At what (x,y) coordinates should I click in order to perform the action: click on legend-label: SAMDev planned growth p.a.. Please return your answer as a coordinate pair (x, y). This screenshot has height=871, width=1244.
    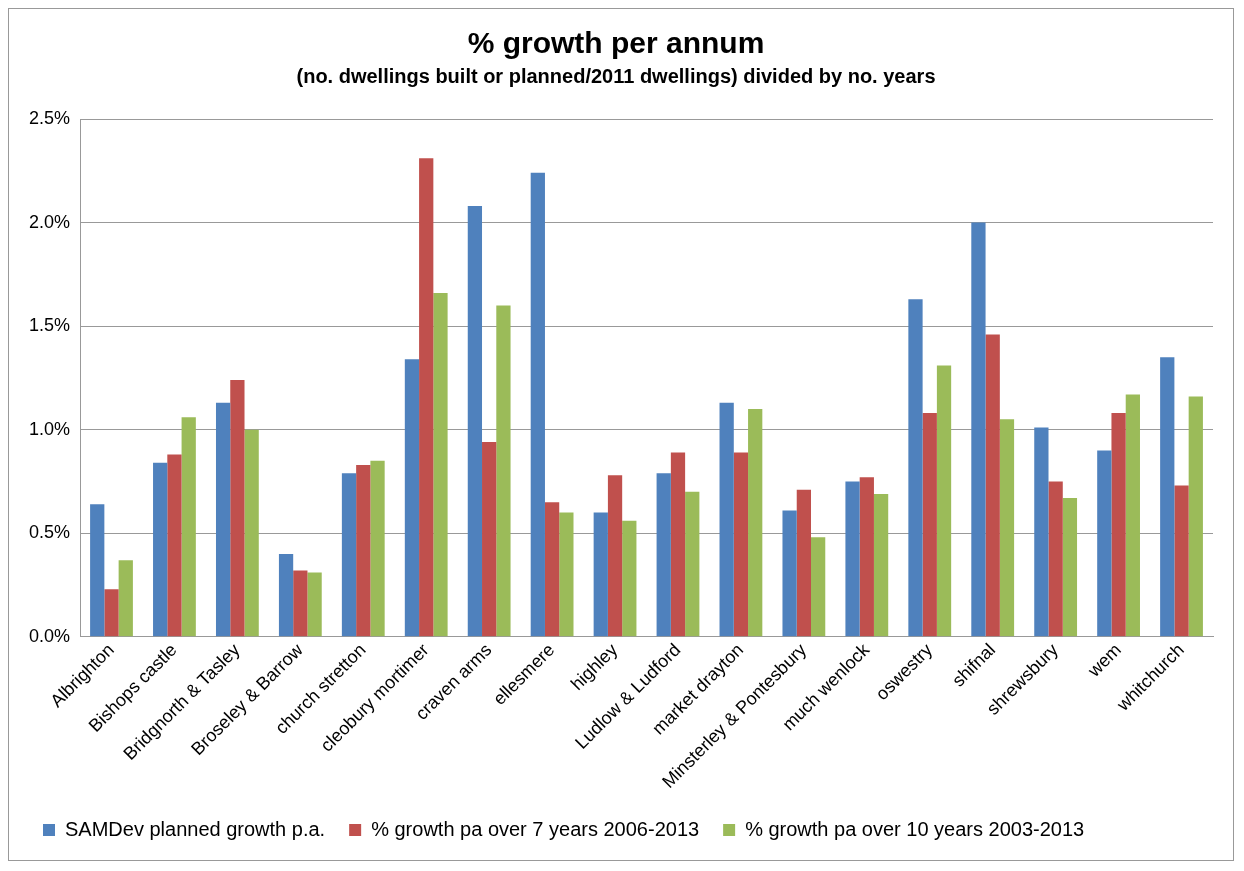
    Looking at the image, I should click on (195, 828).